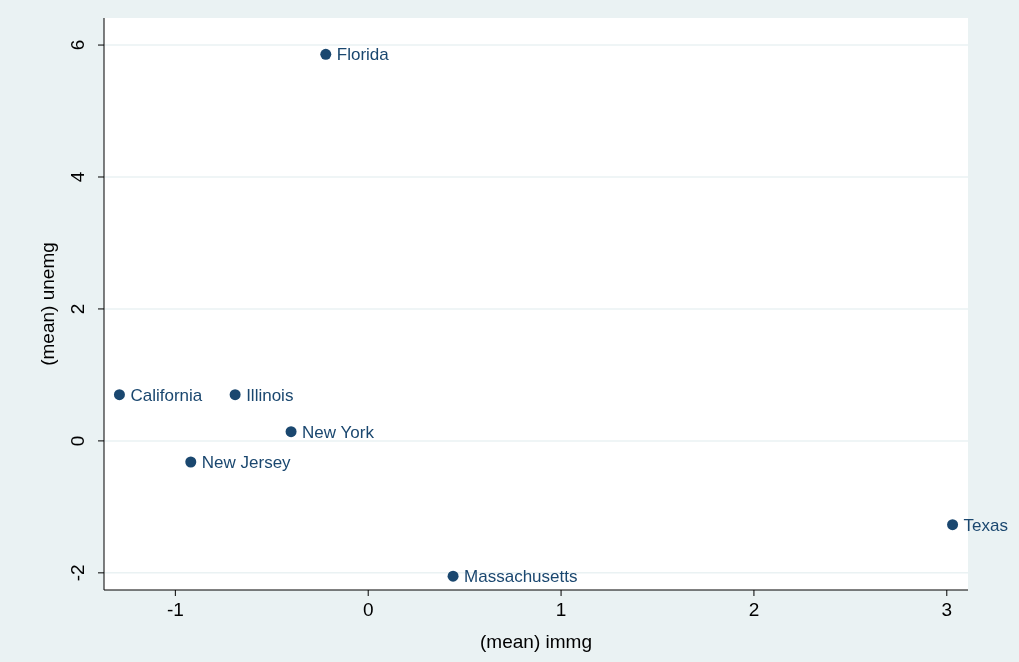 This screenshot has width=1019, height=662. Describe the element at coordinates (338, 432) in the screenshot. I see `annotation: New York` at that location.